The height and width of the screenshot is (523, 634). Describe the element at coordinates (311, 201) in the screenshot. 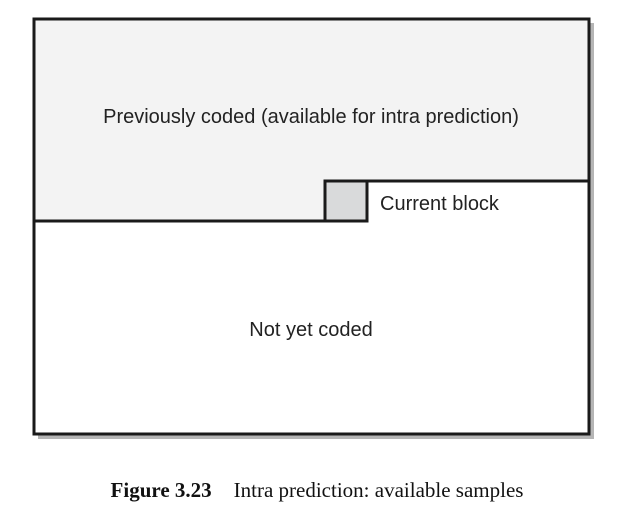

I see `coded-boundary-line` at that location.